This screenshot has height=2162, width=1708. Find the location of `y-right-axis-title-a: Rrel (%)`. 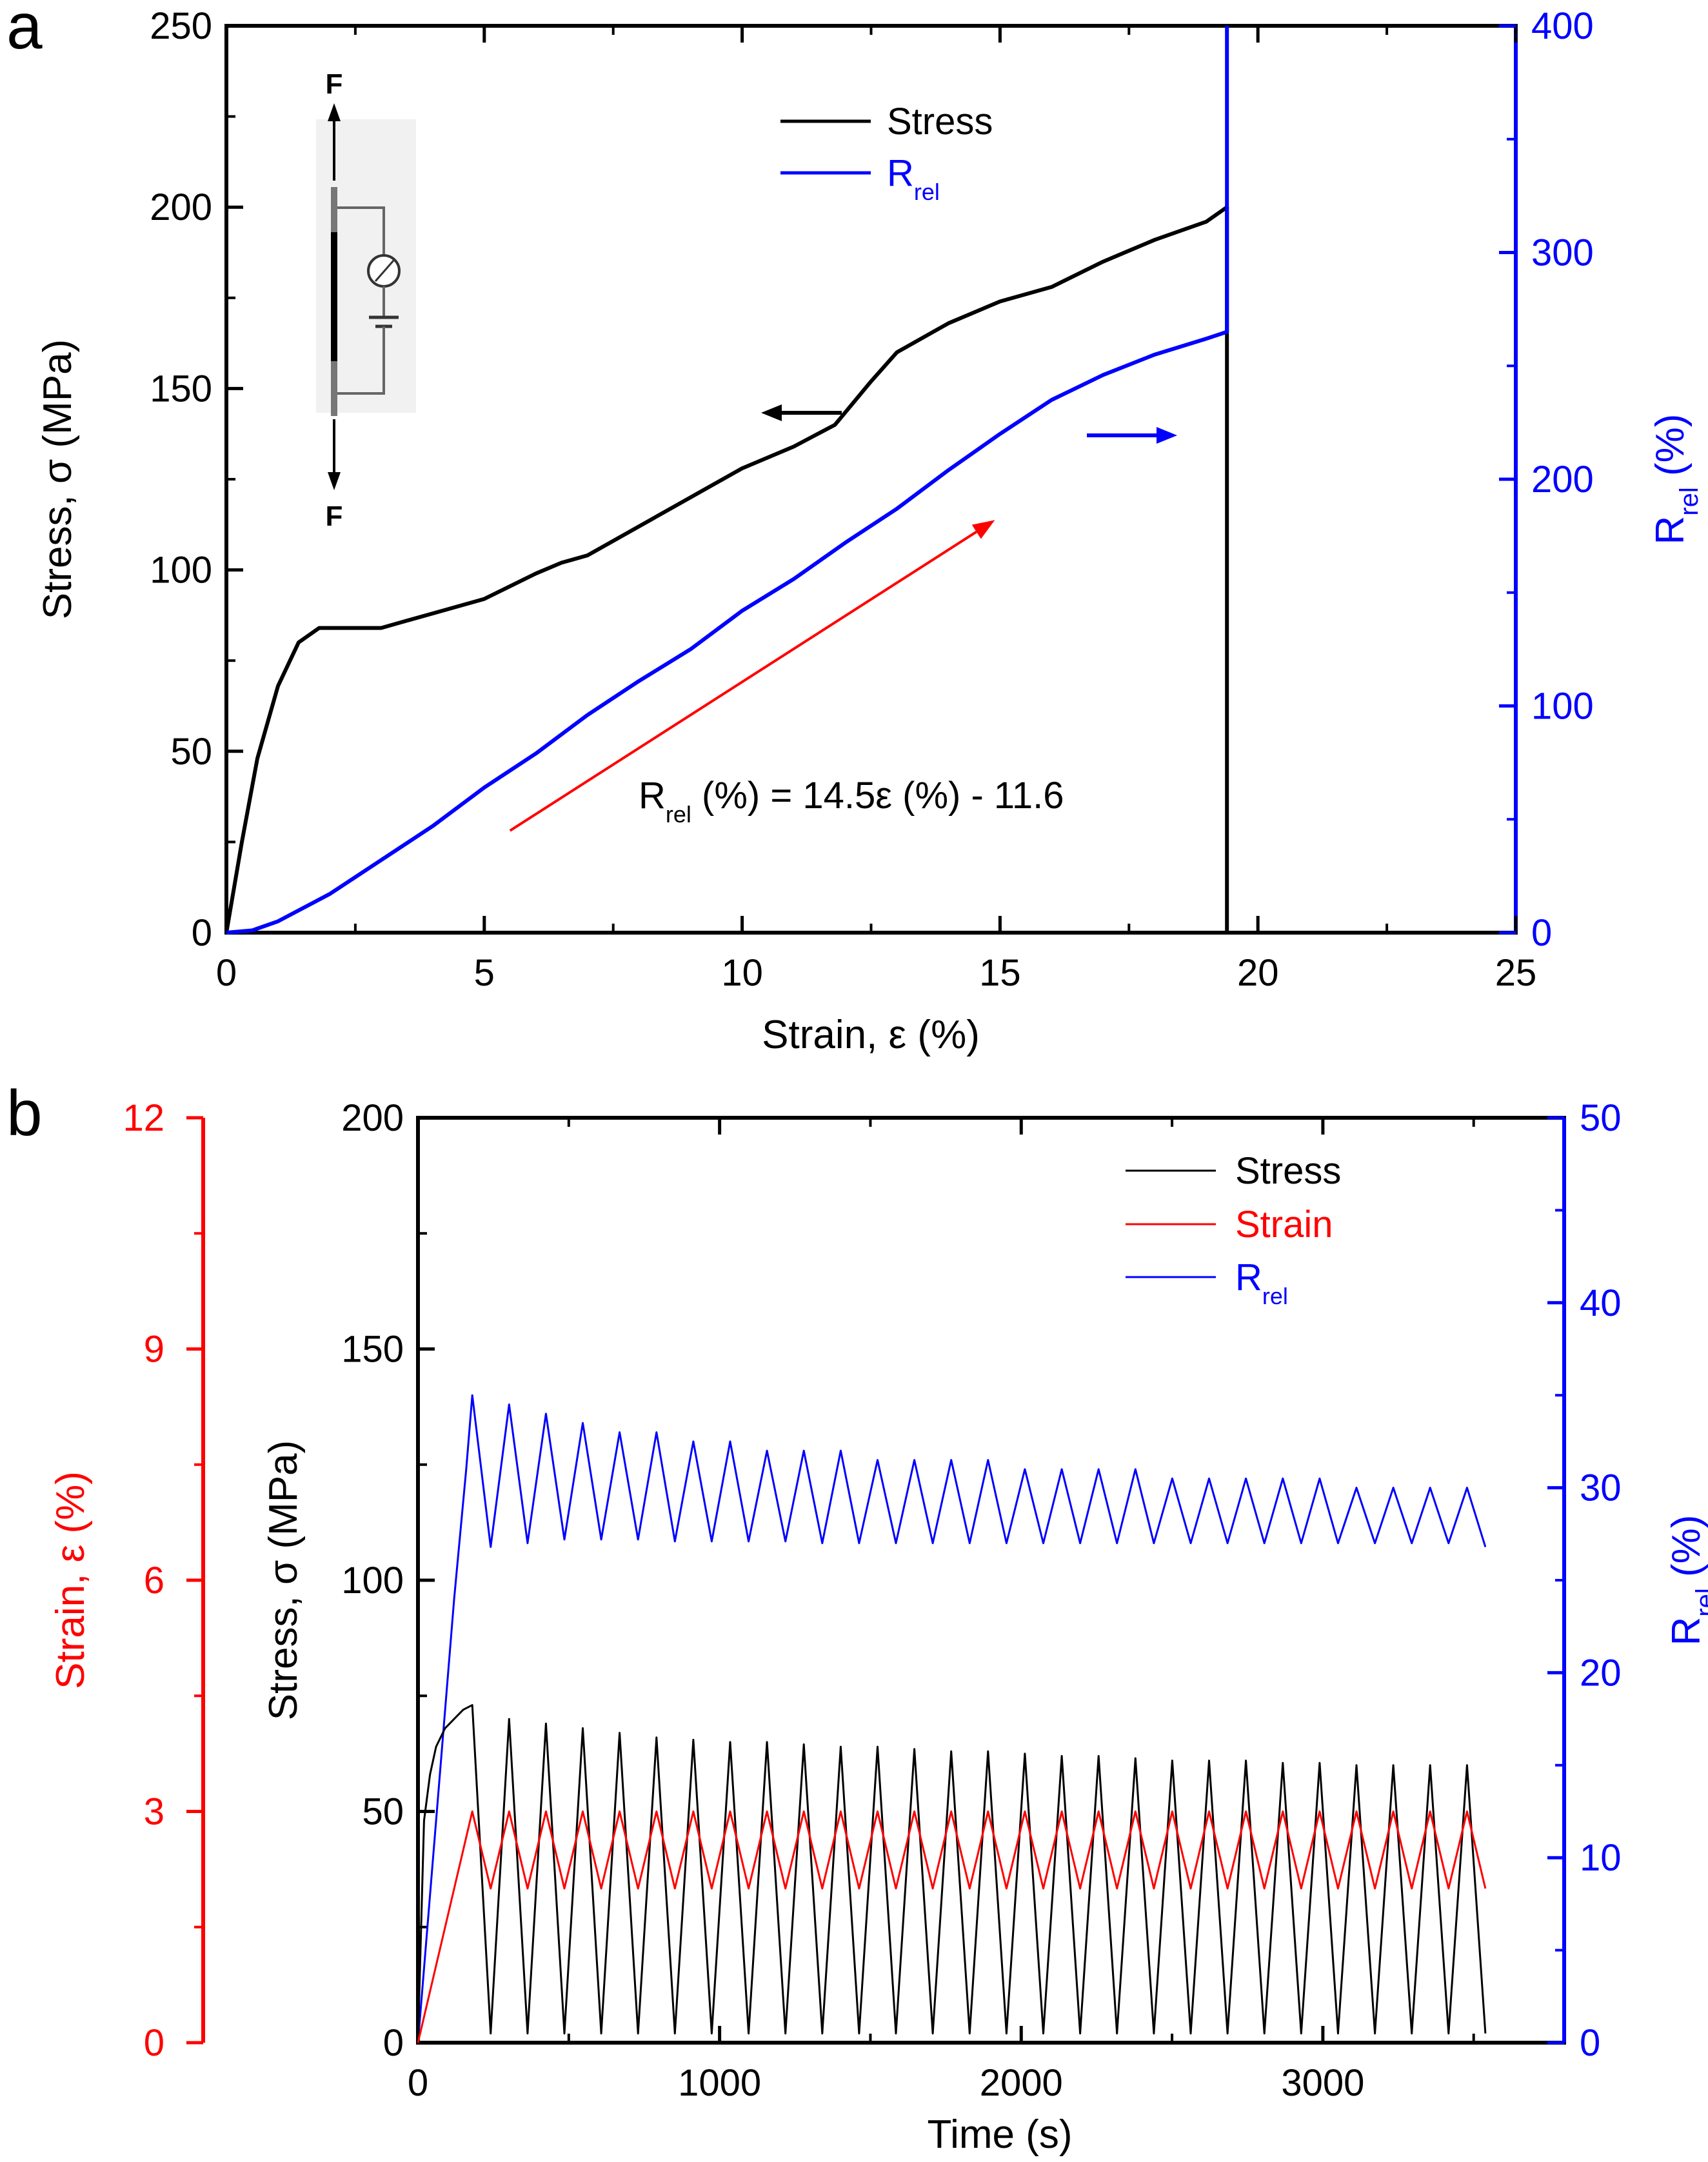

y-right-axis-title-a: Rrel (%) is located at coordinates (1675, 479).